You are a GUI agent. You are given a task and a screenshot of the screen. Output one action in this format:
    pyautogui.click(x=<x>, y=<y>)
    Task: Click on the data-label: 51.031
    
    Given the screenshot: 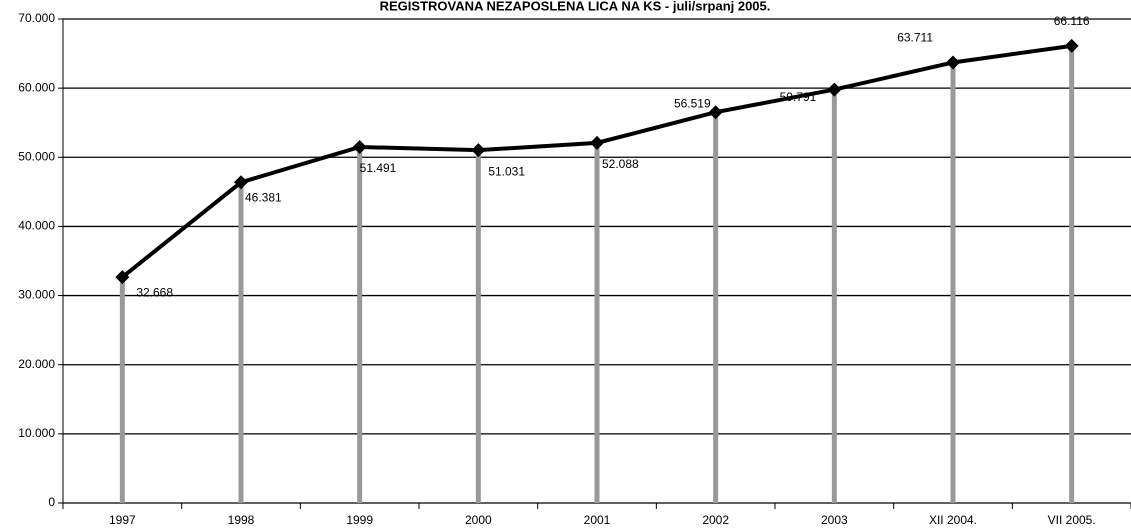 What is the action you would take?
    pyautogui.click(x=506, y=171)
    